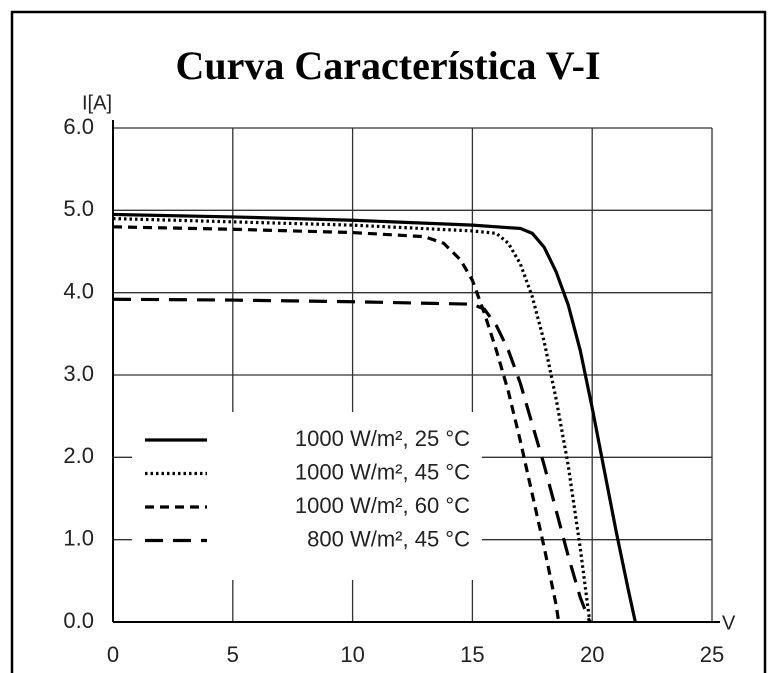  I want to click on x-tick-label: 25, so click(712, 654).